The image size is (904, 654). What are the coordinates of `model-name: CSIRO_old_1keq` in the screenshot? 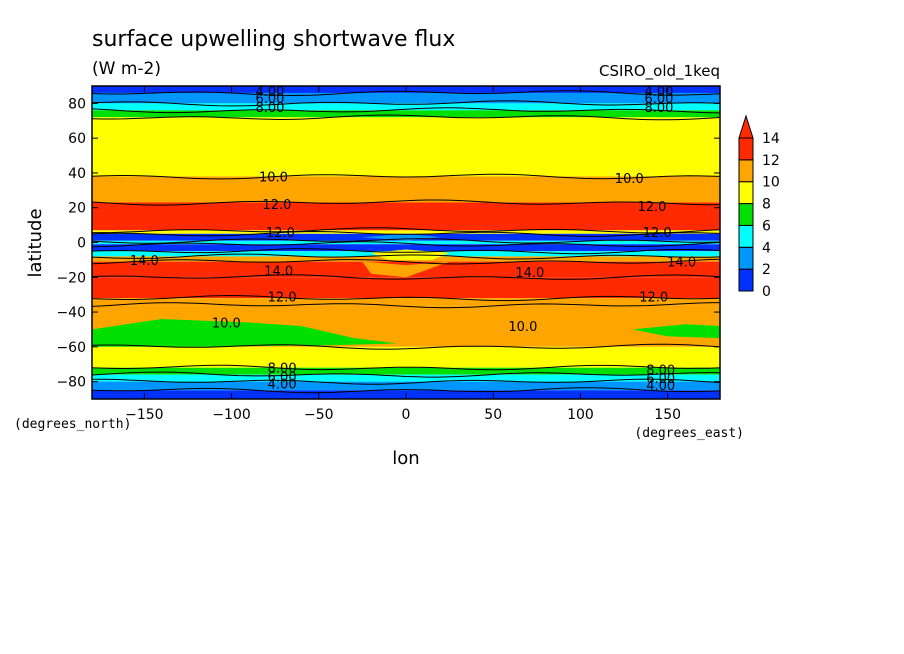 It's located at (659, 71).